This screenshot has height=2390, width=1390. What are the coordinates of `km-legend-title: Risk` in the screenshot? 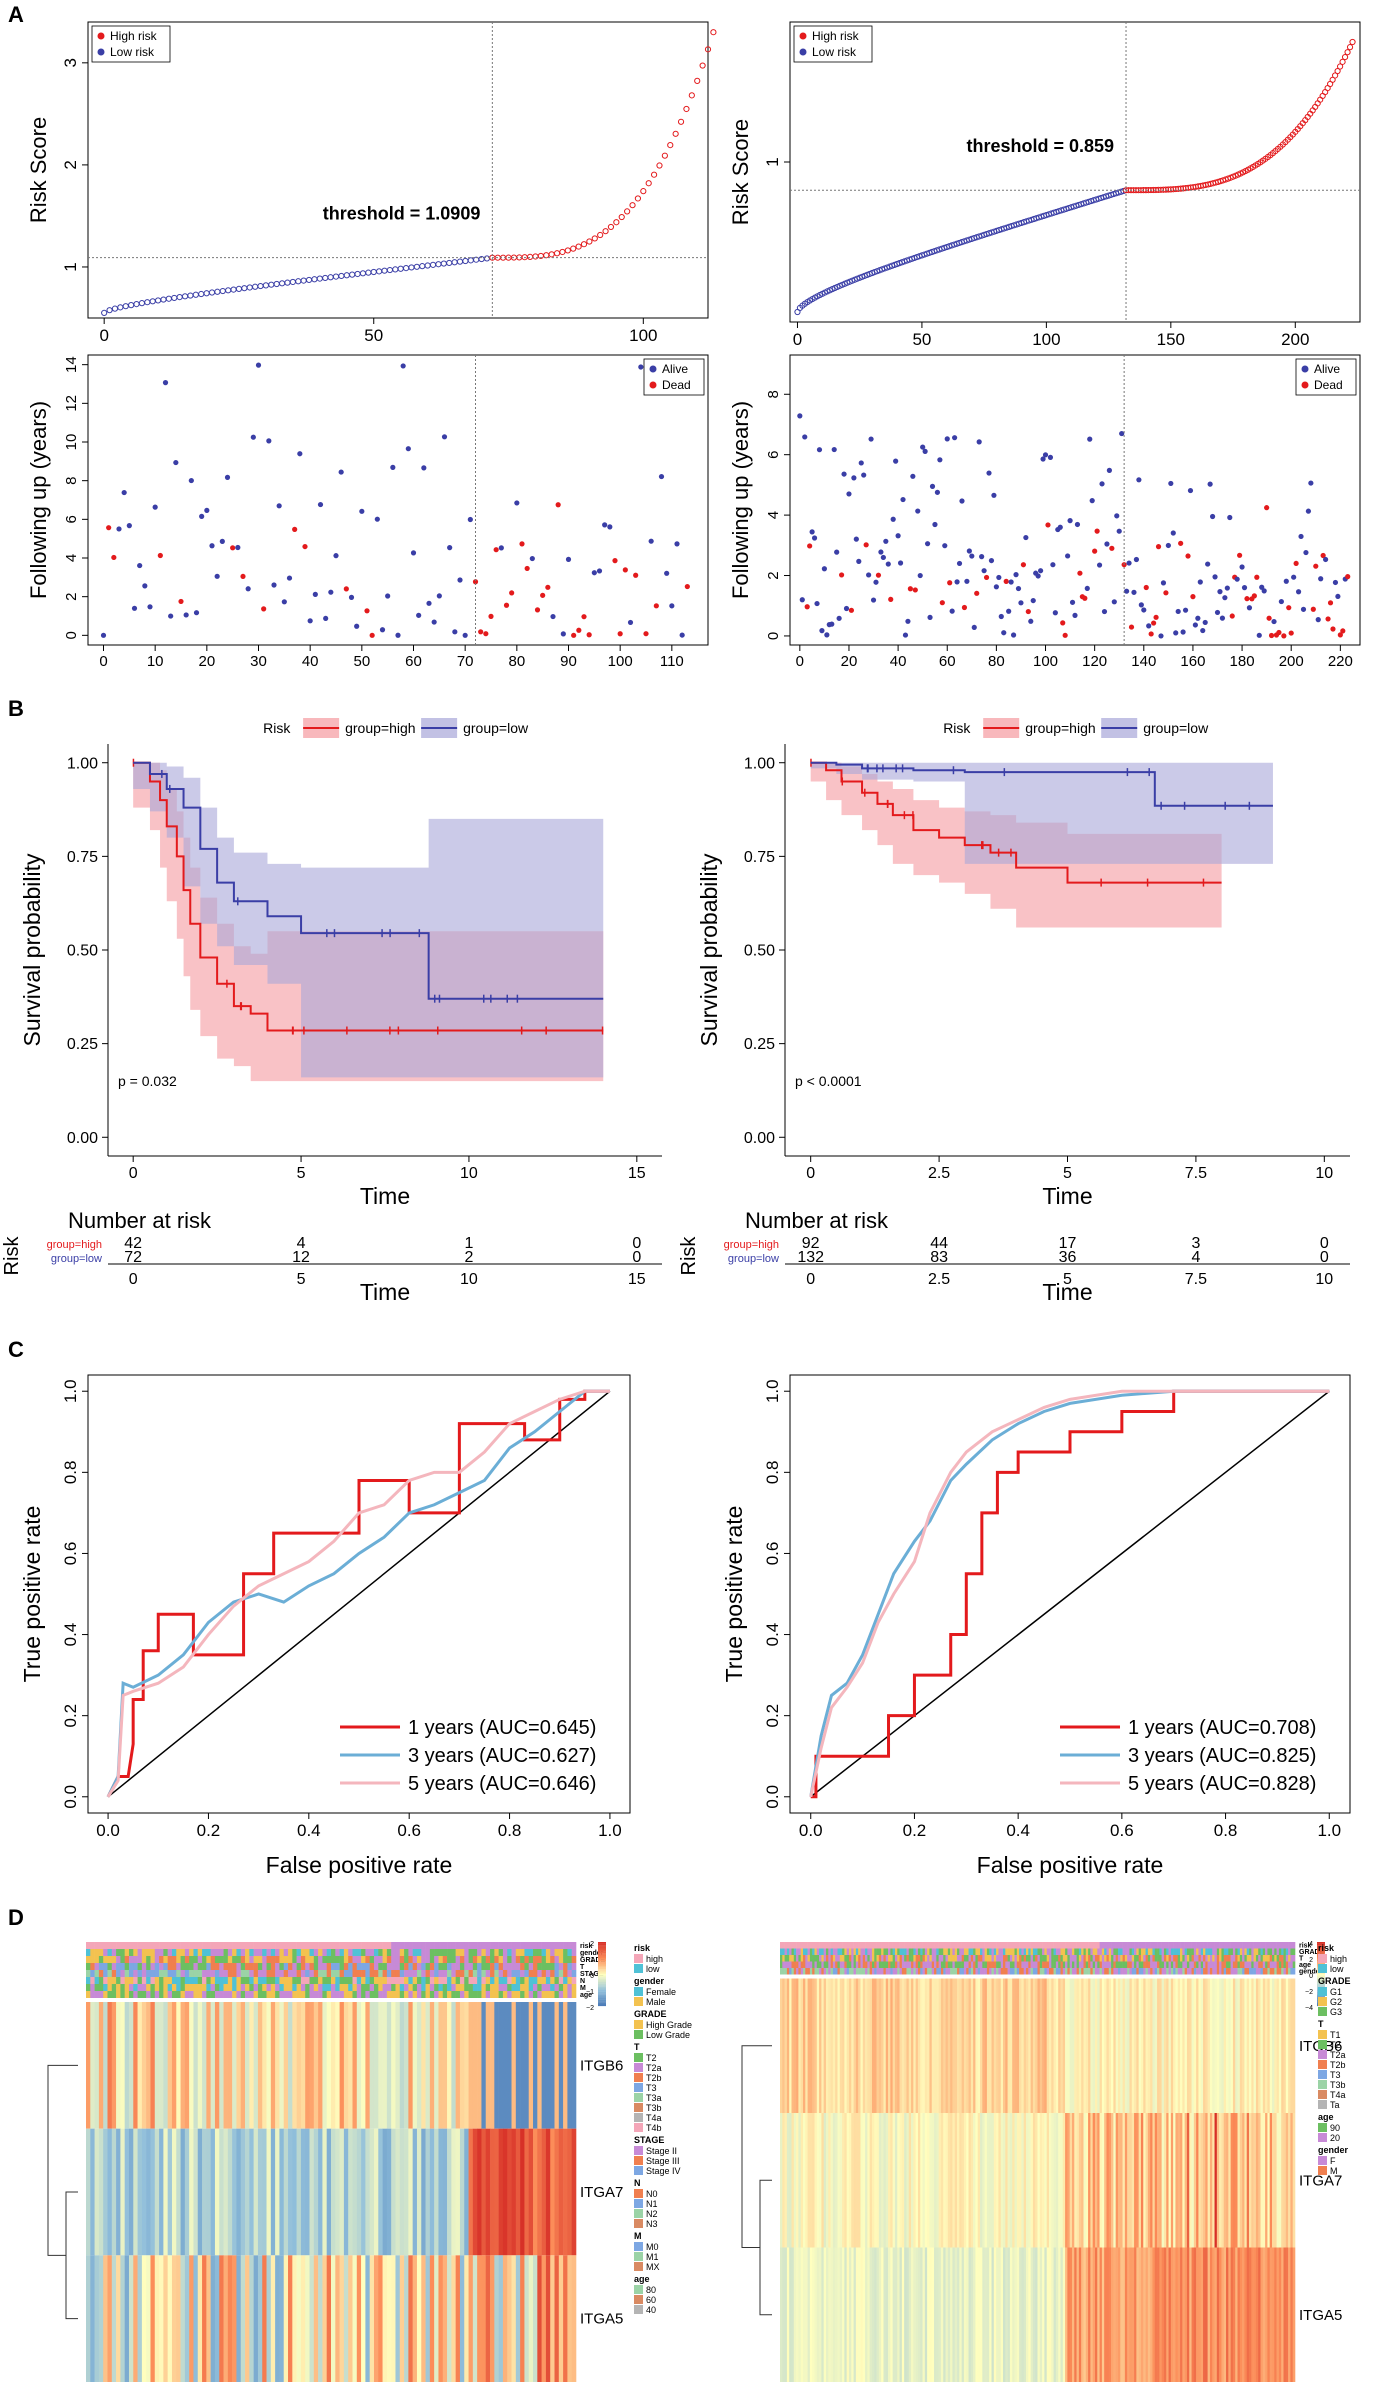 It's located at (277, 728).